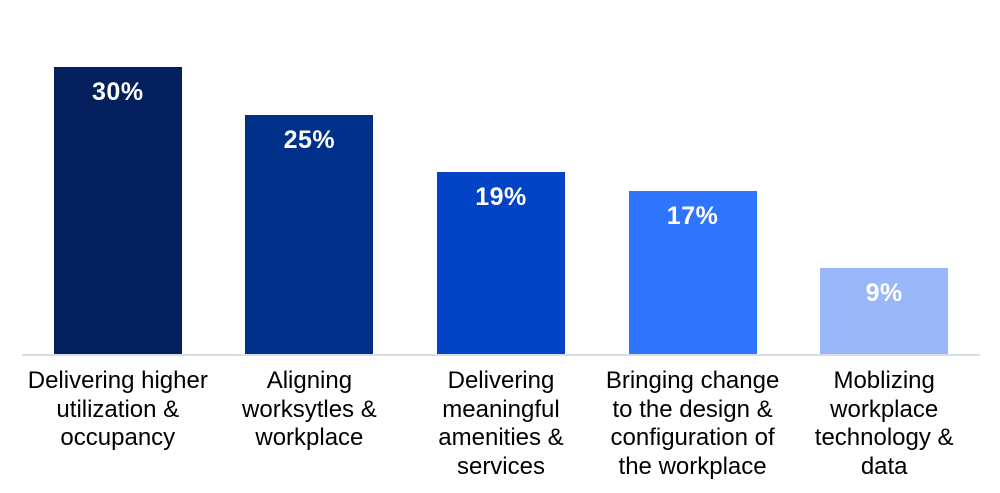 This screenshot has height=493, width=1000. Describe the element at coordinates (501, 355) in the screenshot. I see `x-axis-line` at that location.